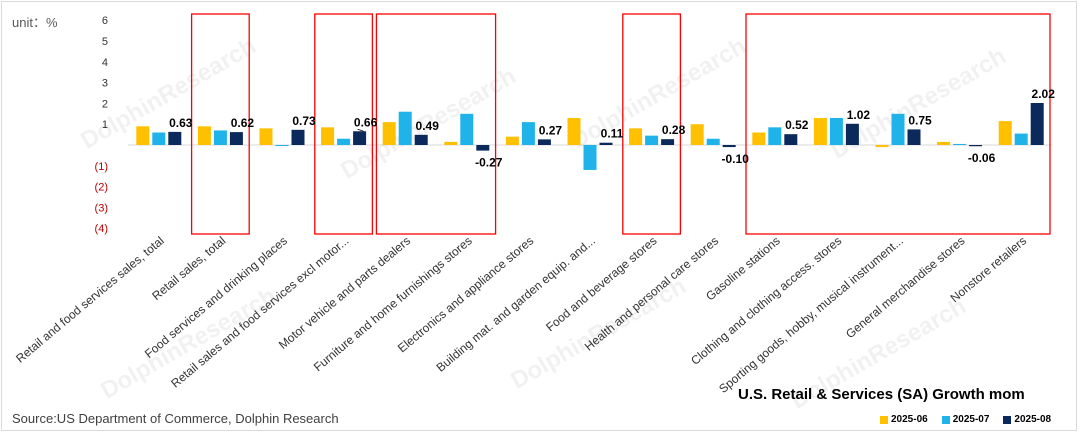 The height and width of the screenshot is (434, 1080). I want to click on data-label: 0.62, so click(243, 123).